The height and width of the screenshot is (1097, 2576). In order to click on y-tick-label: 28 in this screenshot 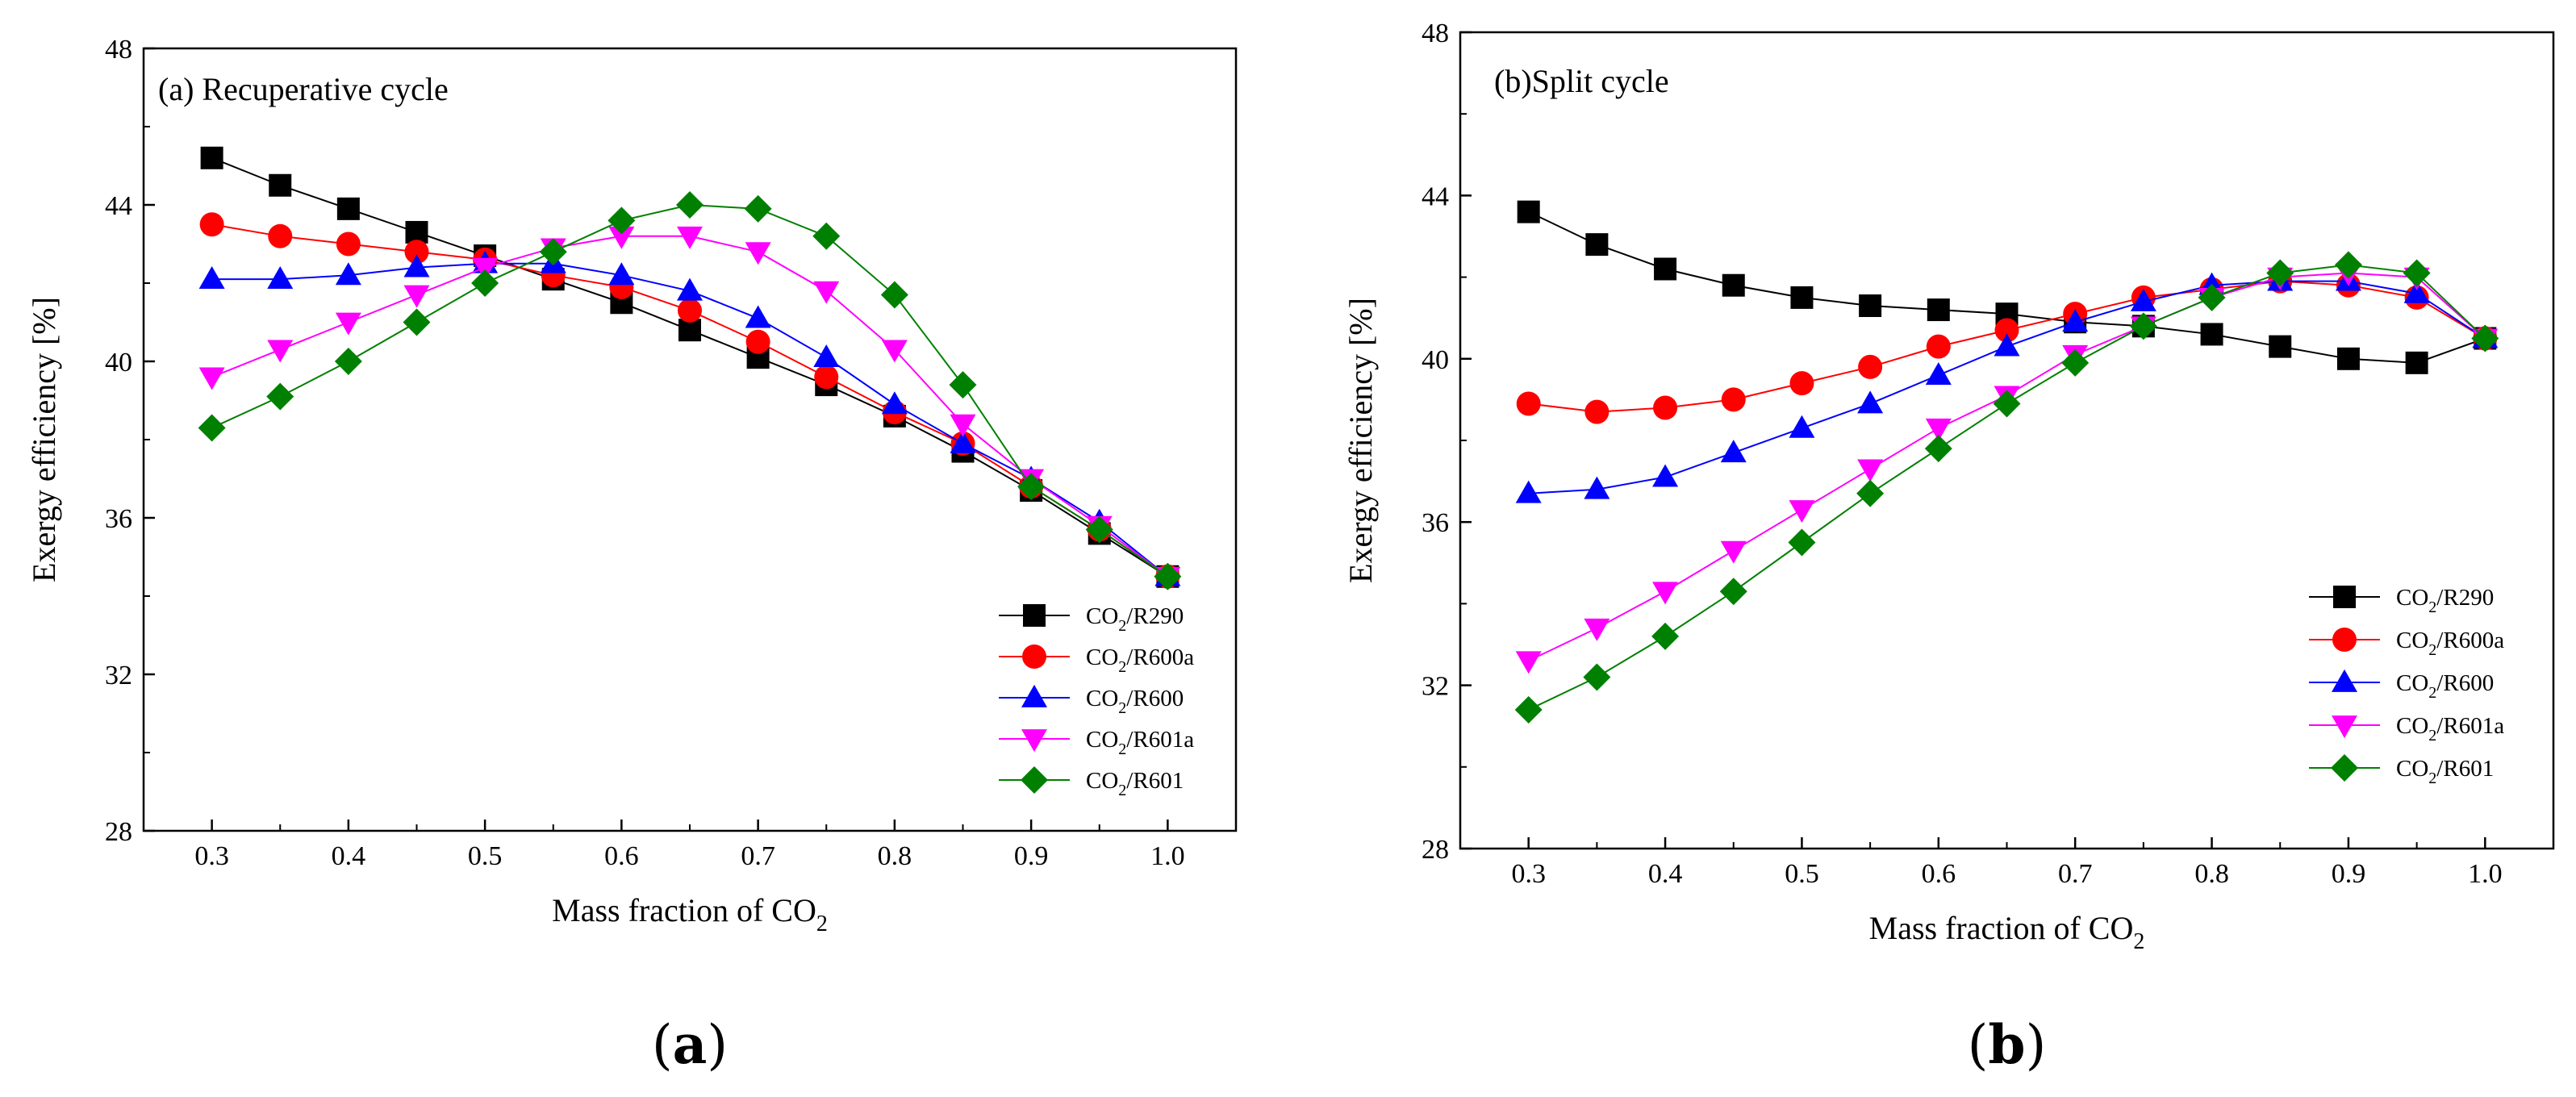, I will do `click(1435, 850)`.